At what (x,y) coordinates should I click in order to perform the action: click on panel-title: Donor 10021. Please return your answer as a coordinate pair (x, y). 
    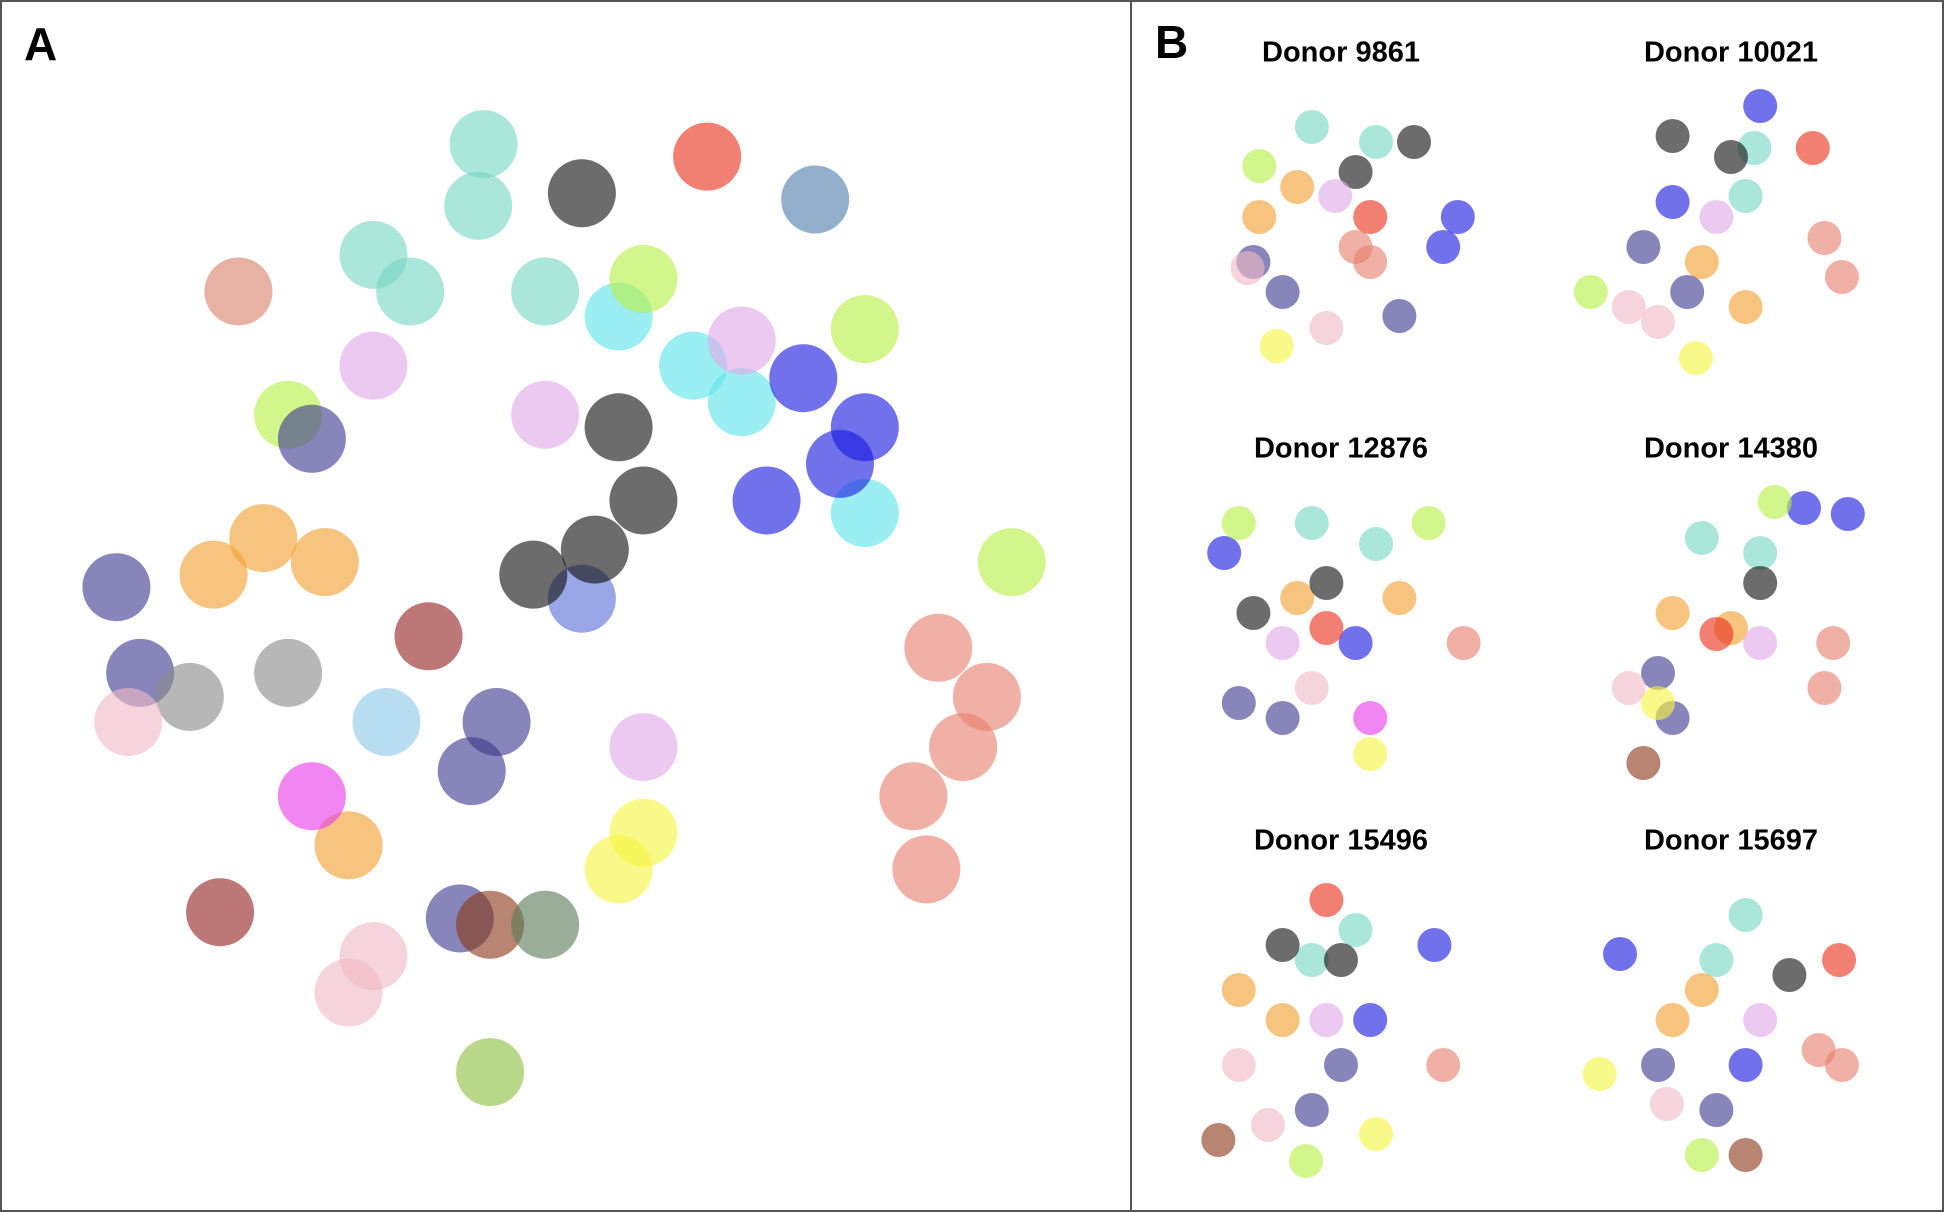
    Looking at the image, I should click on (1731, 53).